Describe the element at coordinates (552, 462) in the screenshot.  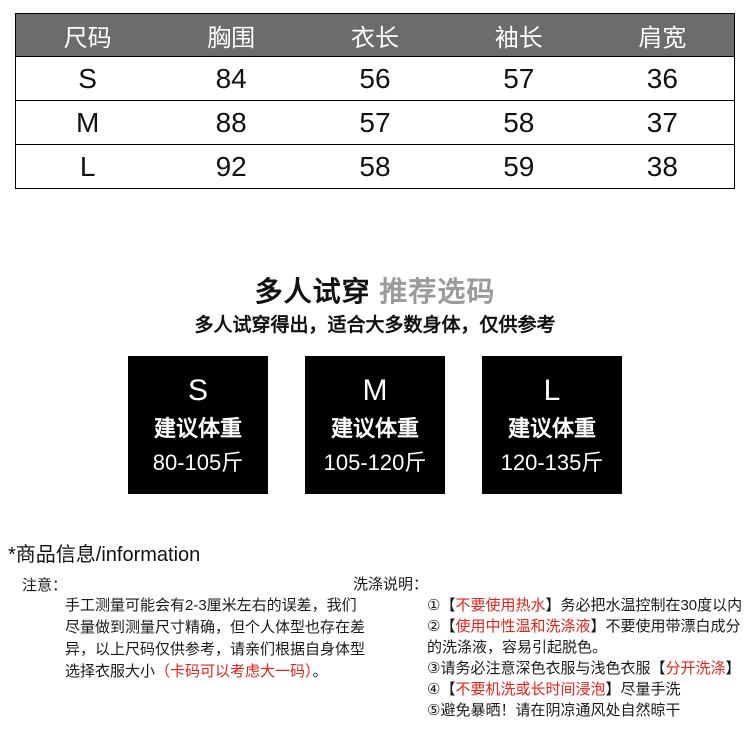
I see `card-weight-range: 120-135斤` at that location.